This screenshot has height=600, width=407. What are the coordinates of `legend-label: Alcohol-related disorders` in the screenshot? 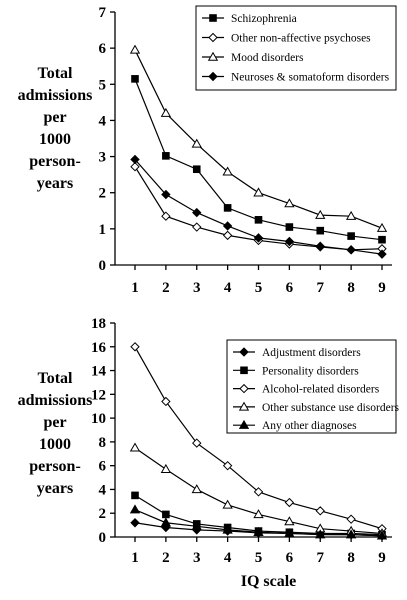 It's located at (321, 390).